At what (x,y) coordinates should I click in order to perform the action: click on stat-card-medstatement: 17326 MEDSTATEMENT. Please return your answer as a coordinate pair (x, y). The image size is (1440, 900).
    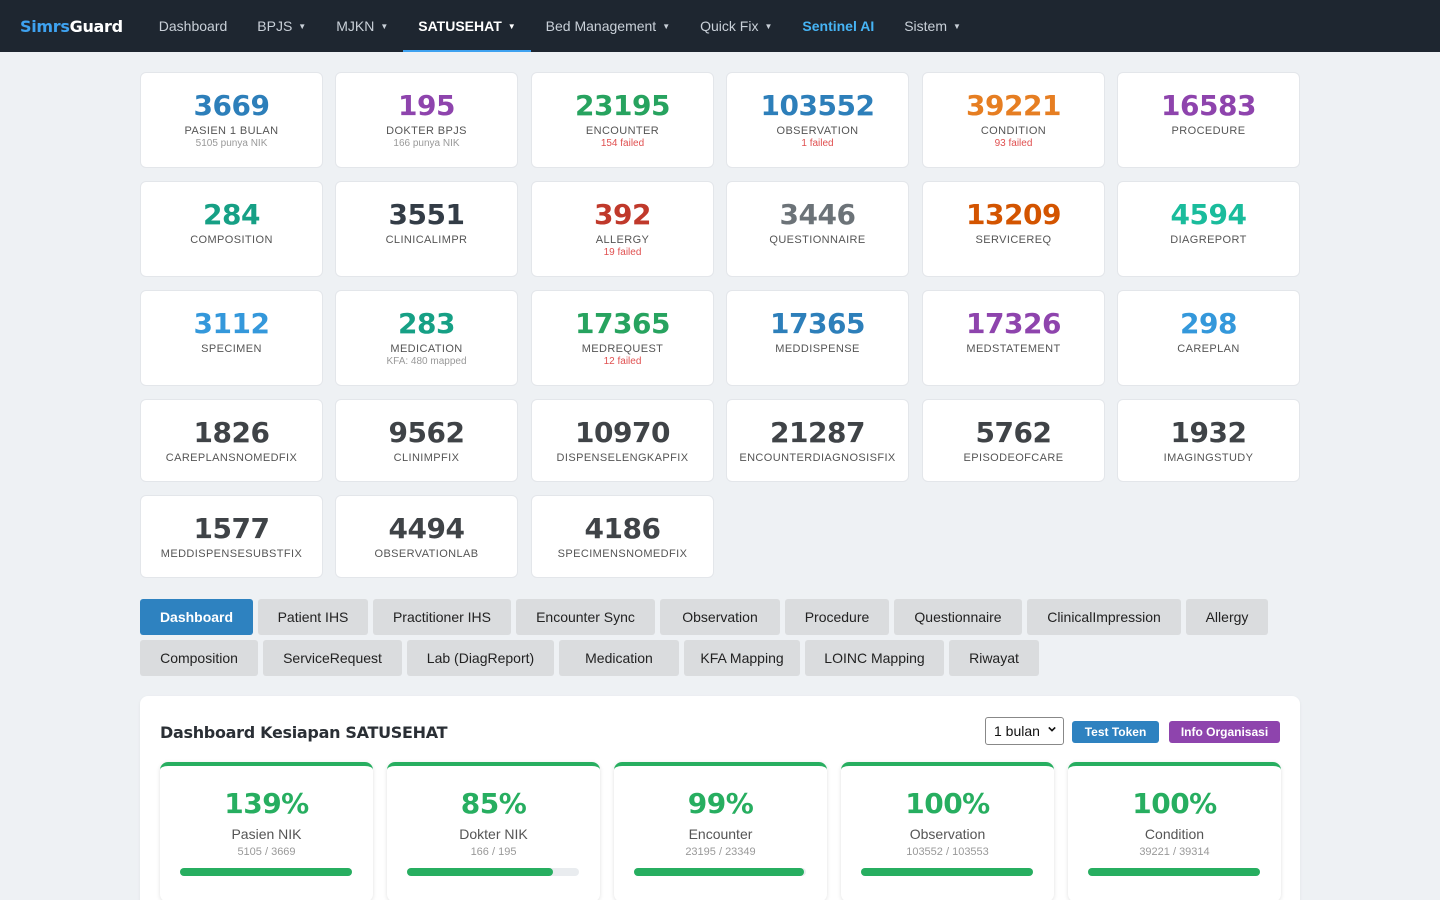
    Looking at the image, I should click on (1013, 338).